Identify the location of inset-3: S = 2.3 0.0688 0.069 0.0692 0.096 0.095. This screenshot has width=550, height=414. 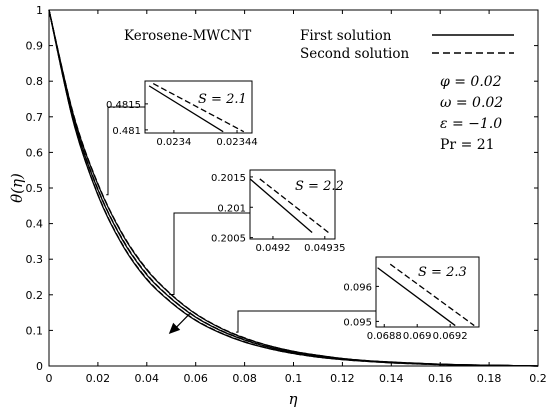
(411, 299).